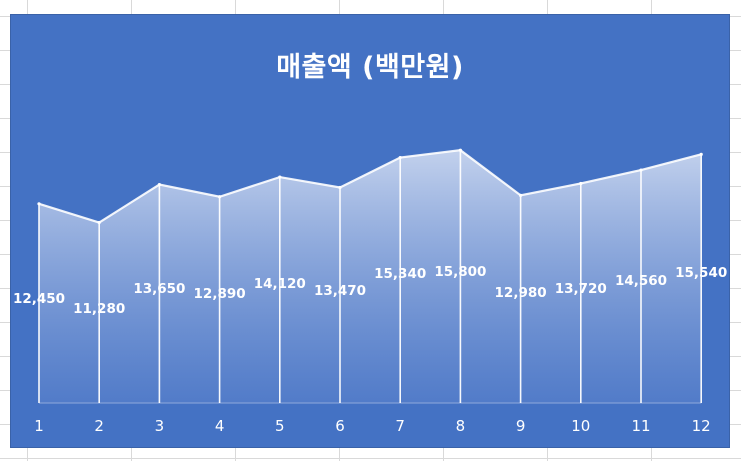  Describe the element at coordinates (581, 289) in the screenshot. I see `data-label-10: 13,720` at that location.